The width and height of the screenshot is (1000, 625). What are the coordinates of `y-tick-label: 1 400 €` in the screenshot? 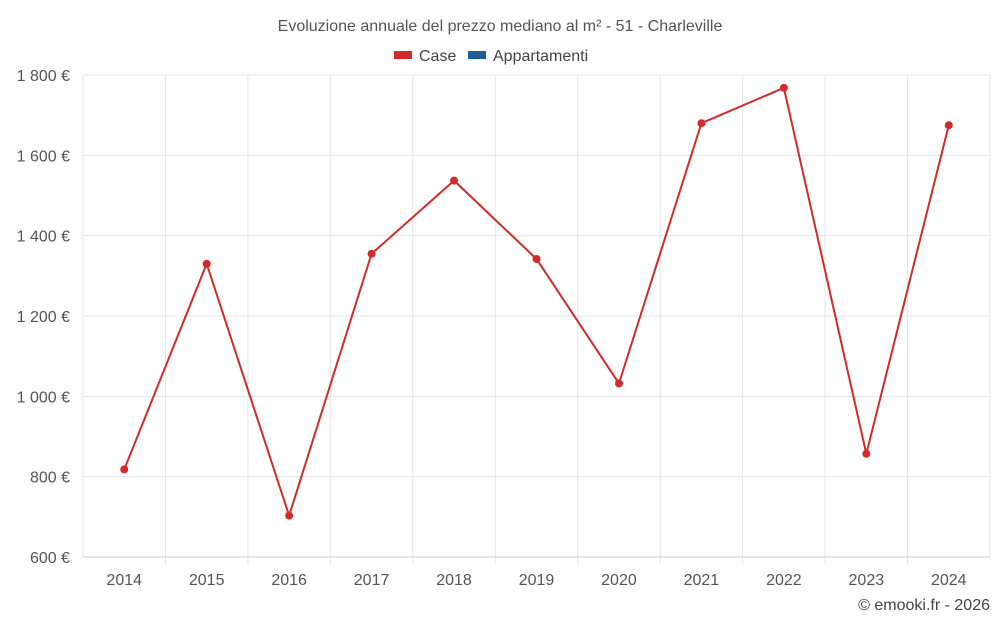 It's located at (43, 237).